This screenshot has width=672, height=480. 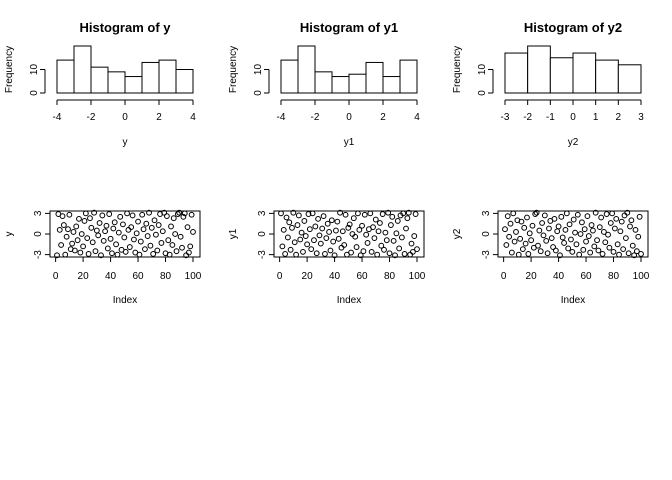 I want to click on x-tick-label: -4, so click(x=57, y=117).